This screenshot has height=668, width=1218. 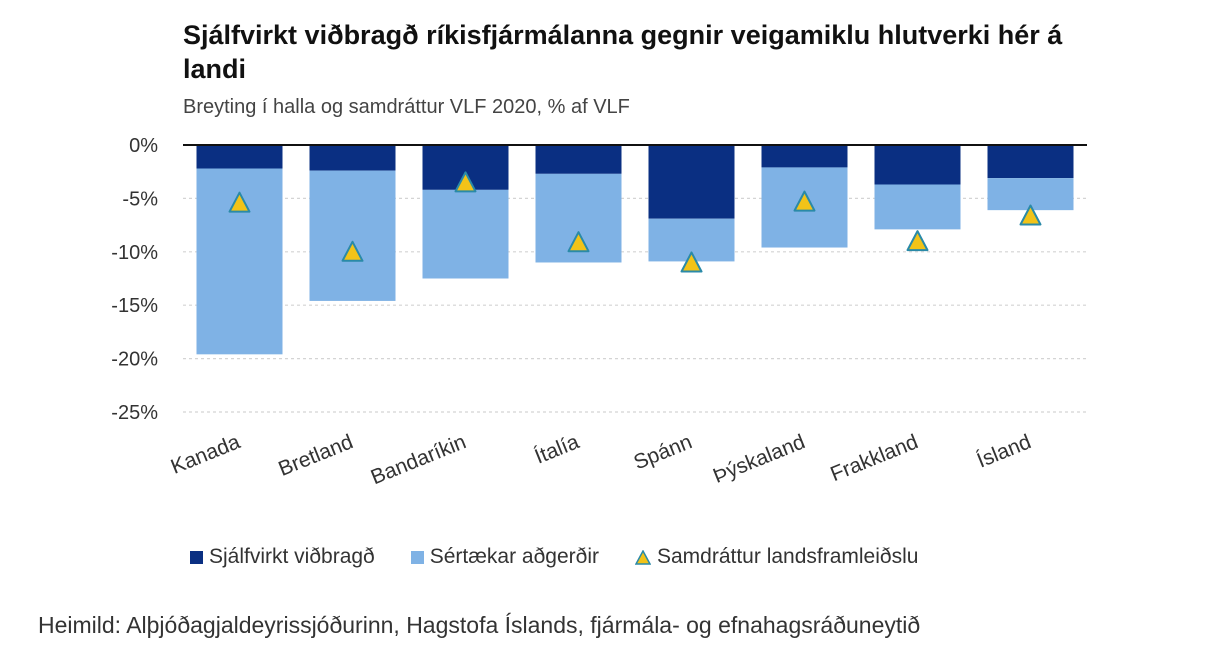 I want to click on x-tick-label: Bretland, so click(x=315, y=455).